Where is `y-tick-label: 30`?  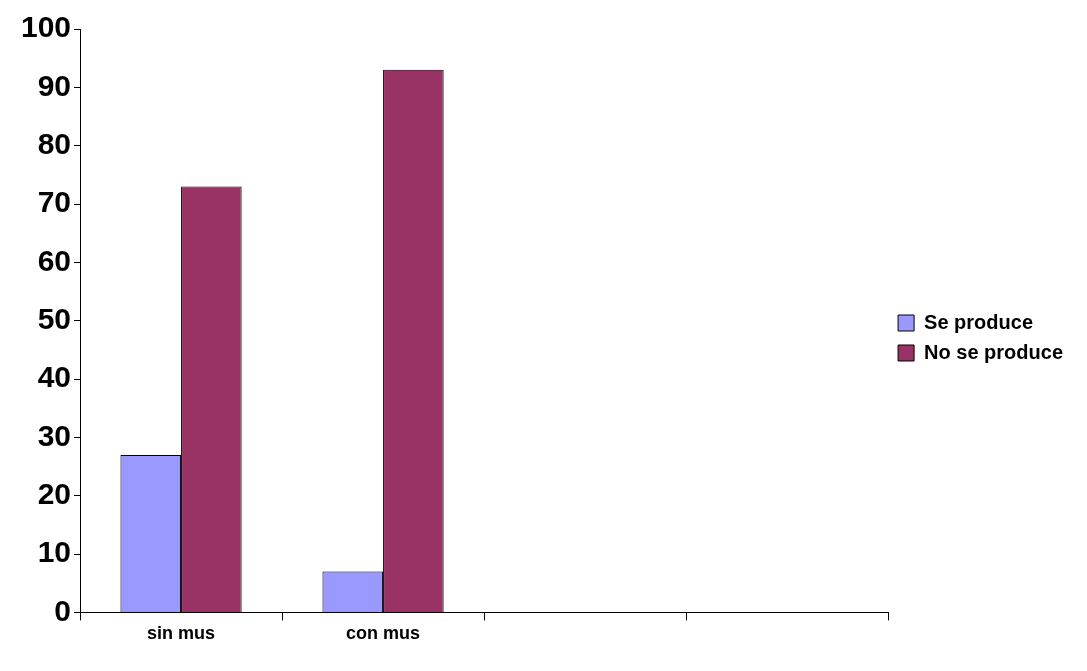 y-tick-label: 30 is located at coordinates (54, 435).